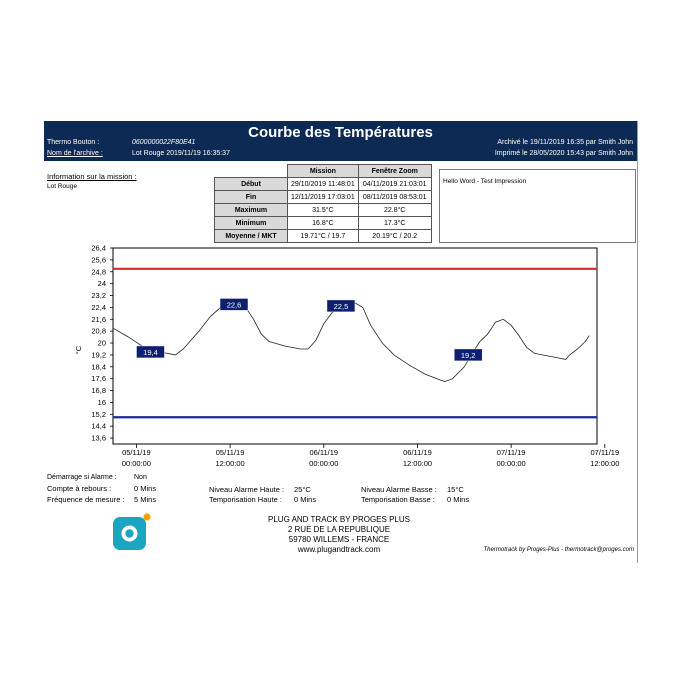 This screenshot has width=680, height=680. What do you see at coordinates (98, 295) in the screenshot?
I see `y-tick-label: 23,2` at bounding box center [98, 295].